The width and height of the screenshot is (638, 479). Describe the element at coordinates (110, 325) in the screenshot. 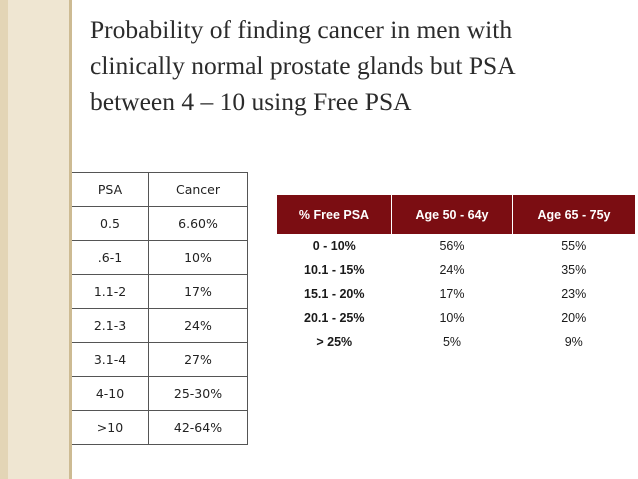

I see `psa-cell: 2.1-3` at that location.